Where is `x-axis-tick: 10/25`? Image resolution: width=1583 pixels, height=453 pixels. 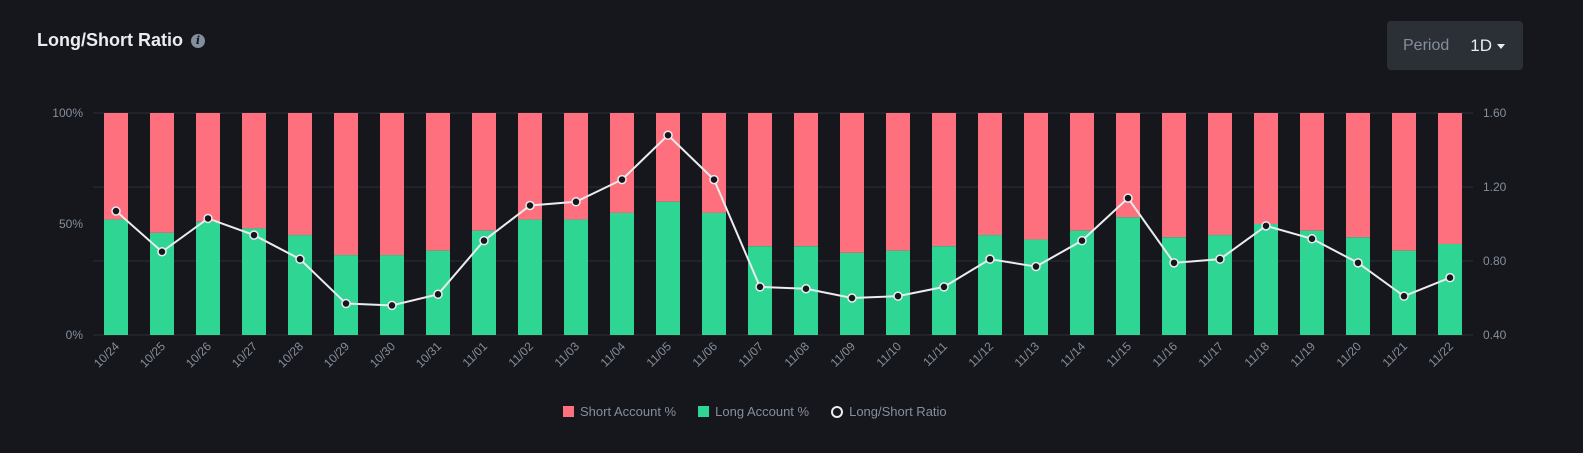
x-axis-tick: 10/25 is located at coordinates (152, 354).